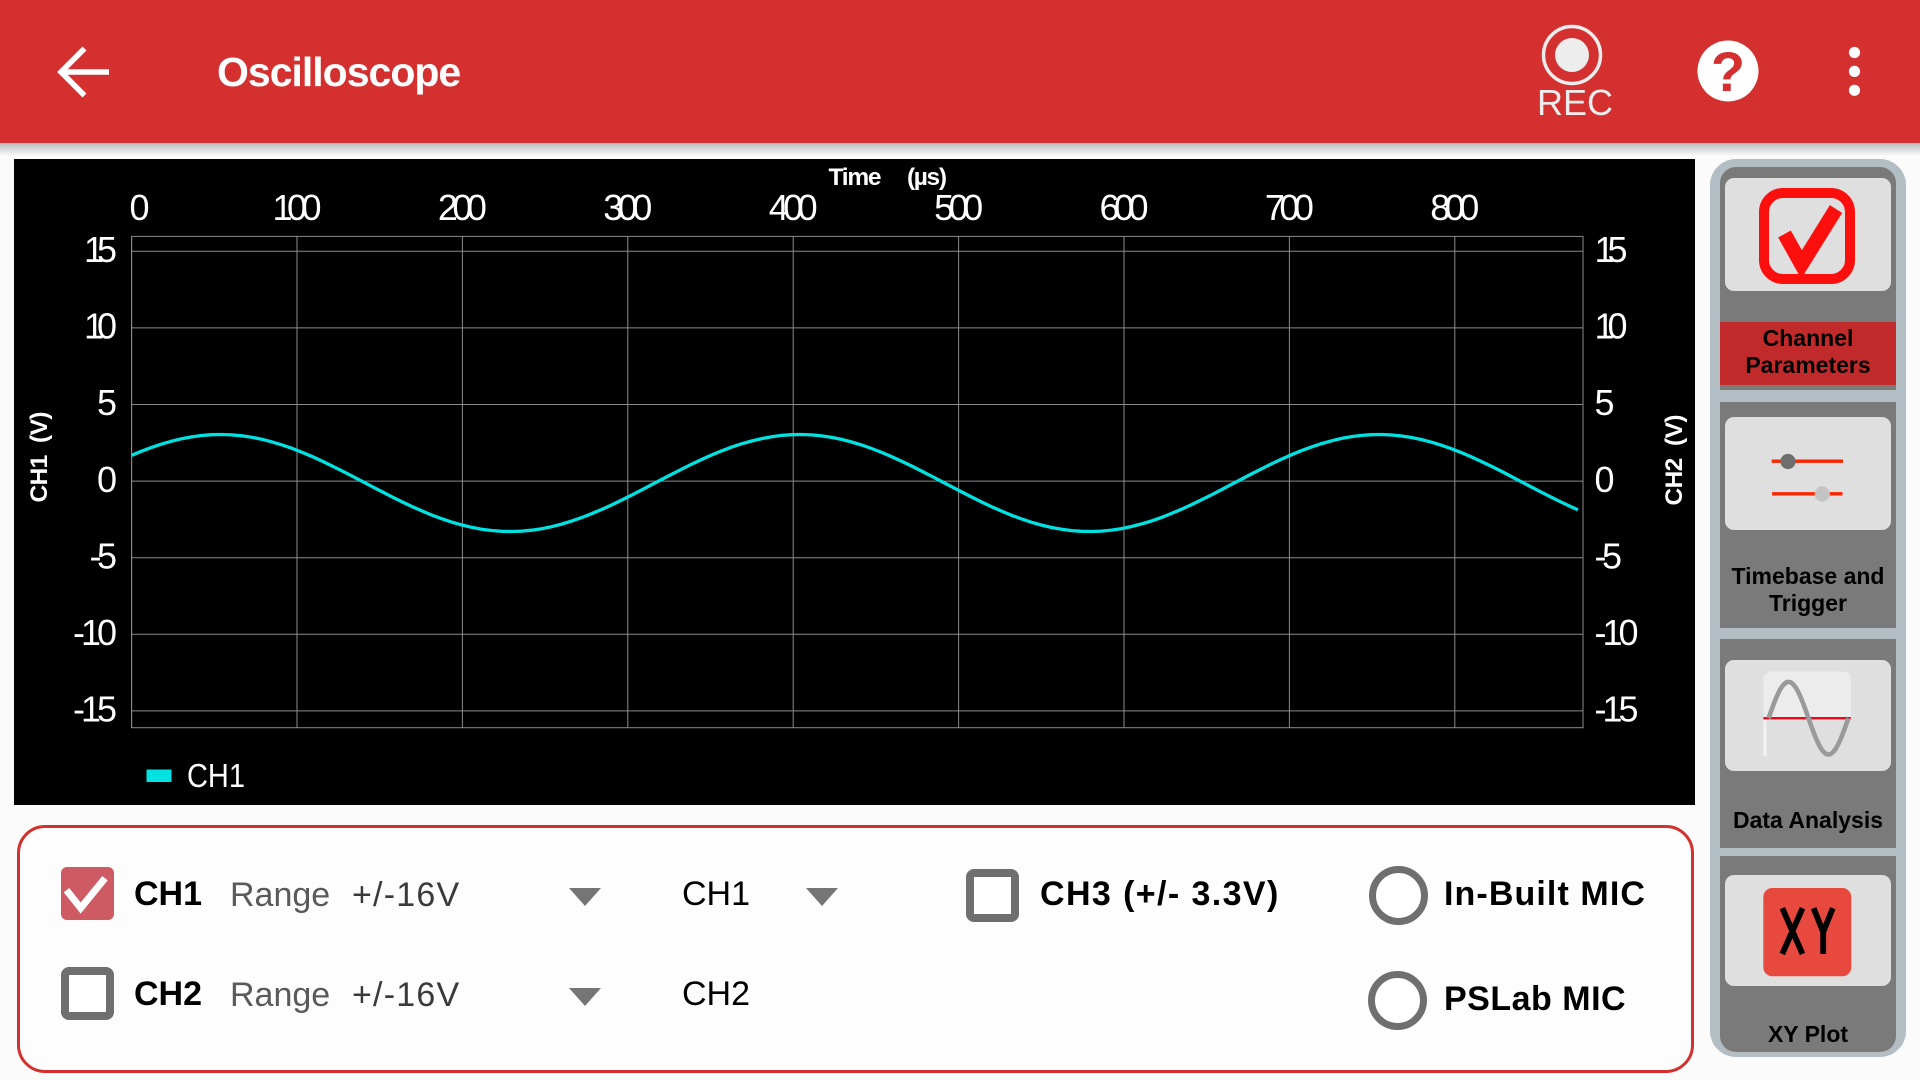 The width and height of the screenshot is (1920, 1080). I want to click on svg-text: CH2 (V), so click(1674, 460).